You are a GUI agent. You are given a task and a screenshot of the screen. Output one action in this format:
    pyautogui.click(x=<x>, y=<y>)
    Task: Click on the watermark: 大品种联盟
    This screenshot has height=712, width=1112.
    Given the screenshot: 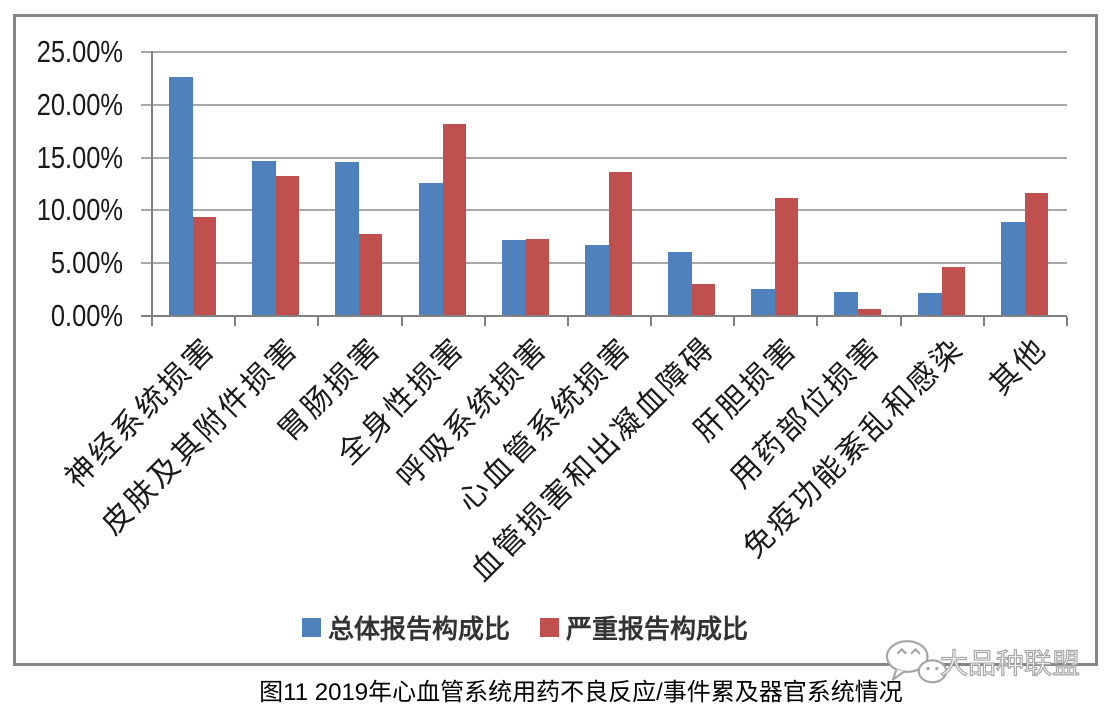 What is the action you would take?
    pyautogui.click(x=982, y=662)
    